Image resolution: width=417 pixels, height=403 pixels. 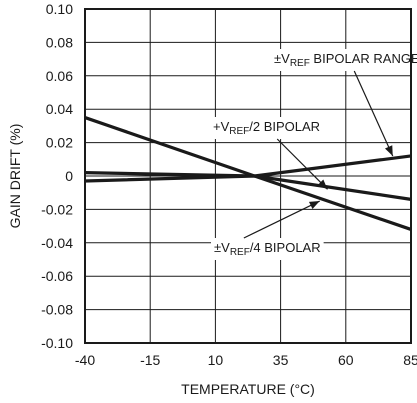 What do you see at coordinates (346, 360) in the screenshot?
I see `x-tick-label: 60` at bounding box center [346, 360].